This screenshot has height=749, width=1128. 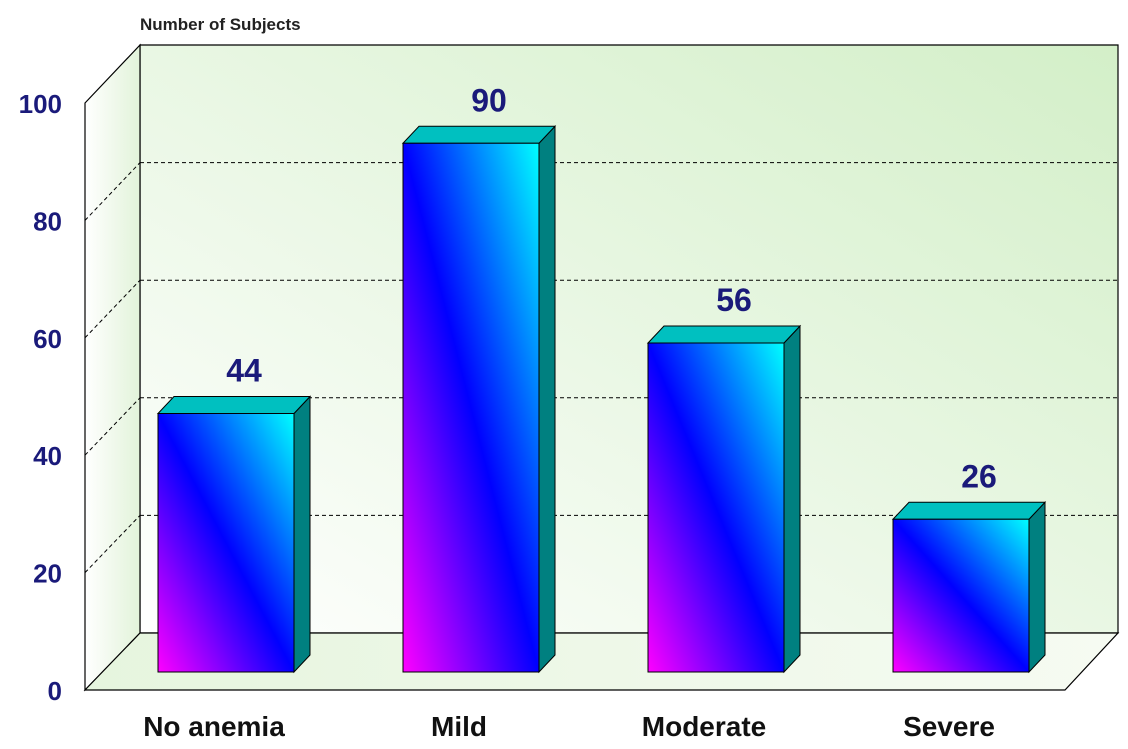 I want to click on y-tick-label: 80, so click(x=47, y=221).